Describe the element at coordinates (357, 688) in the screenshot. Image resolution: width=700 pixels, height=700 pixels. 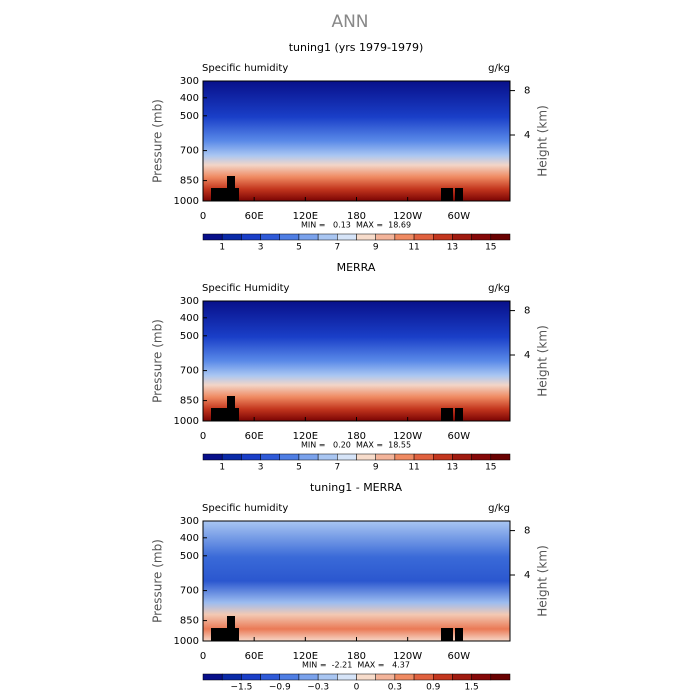
I see `colorbar-label: 0` at that location.